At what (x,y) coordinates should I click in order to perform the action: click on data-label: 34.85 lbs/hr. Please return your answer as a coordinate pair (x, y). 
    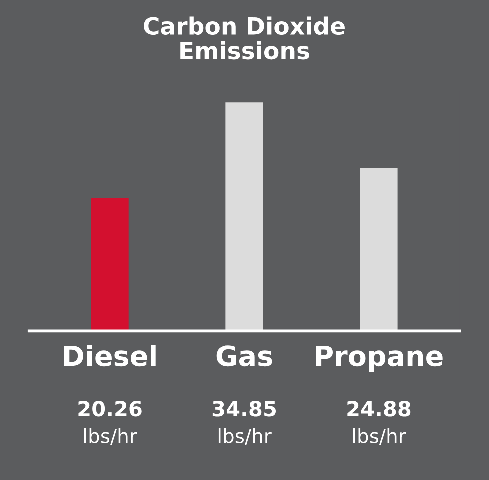
    Looking at the image, I should click on (244, 423).